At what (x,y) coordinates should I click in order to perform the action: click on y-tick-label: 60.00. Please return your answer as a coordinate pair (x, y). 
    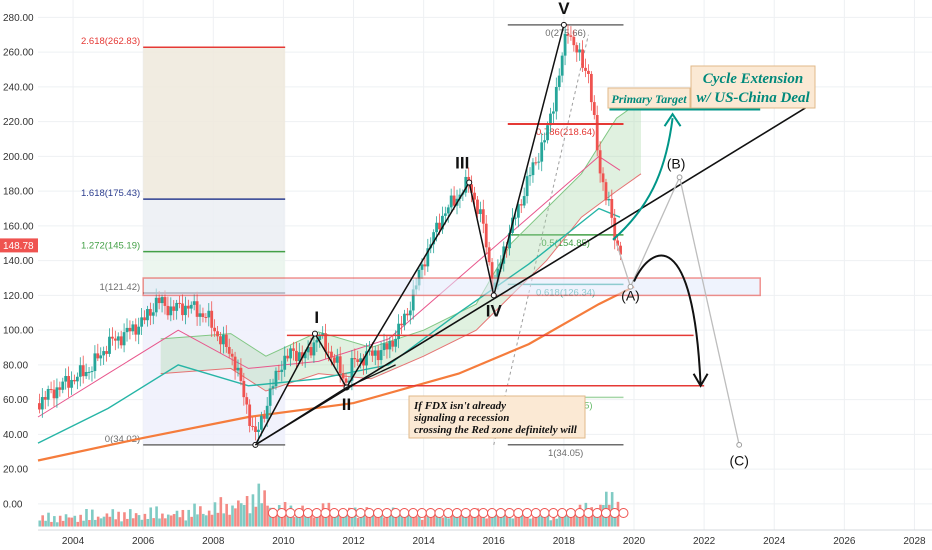
    Looking at the image, I should click on (15, 400).